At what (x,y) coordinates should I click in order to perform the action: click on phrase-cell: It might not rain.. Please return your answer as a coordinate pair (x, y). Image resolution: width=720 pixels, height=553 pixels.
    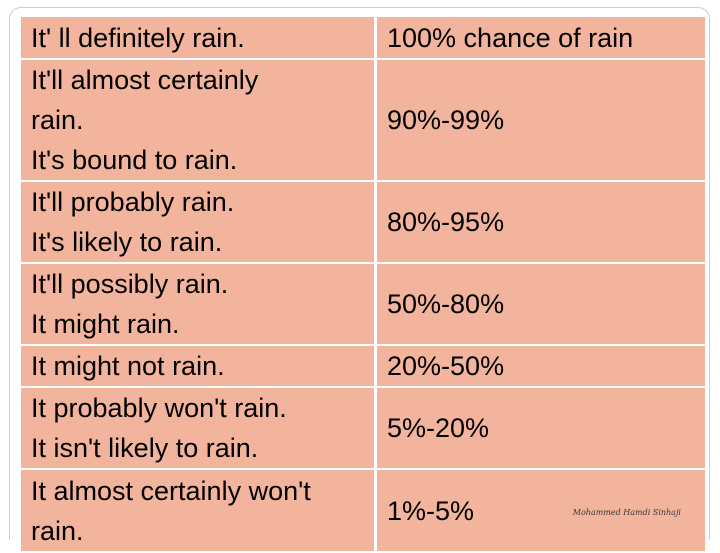
    Looking at the image, I should click on (199, 366).